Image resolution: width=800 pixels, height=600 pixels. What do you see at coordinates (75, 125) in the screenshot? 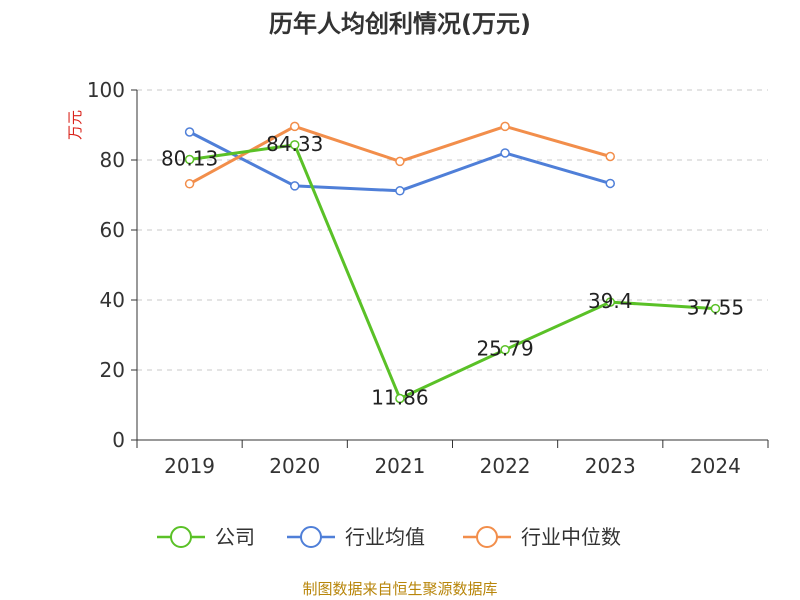
I see `y-axis-label: 万元` at bounding box center [75, 125].